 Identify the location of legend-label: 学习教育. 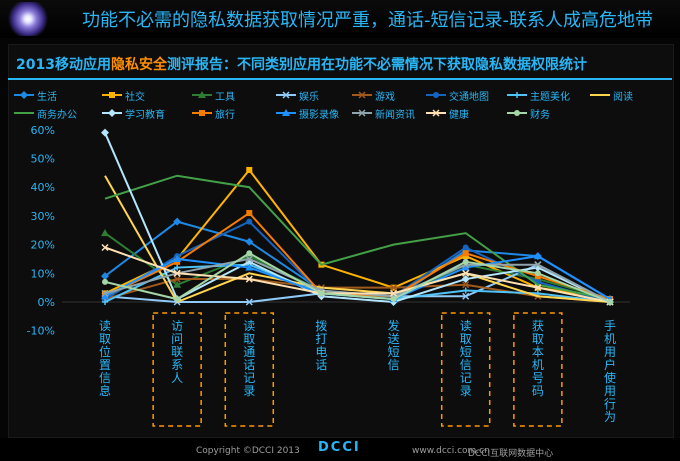
(145, 115).